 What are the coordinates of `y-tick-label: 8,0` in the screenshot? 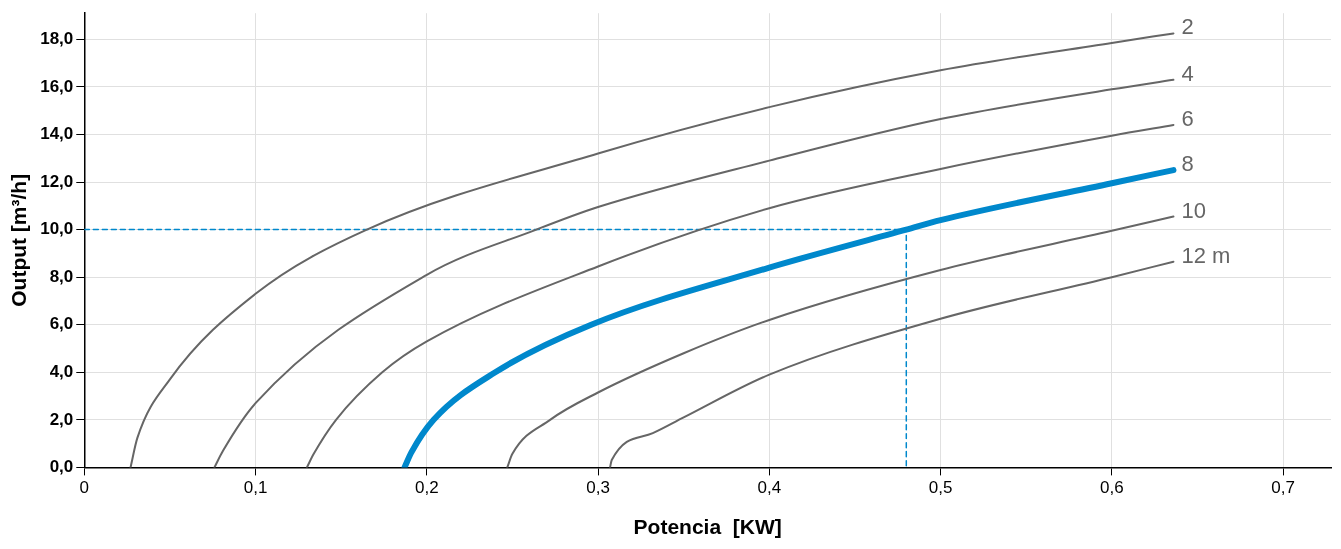 It's located at (61, 276).